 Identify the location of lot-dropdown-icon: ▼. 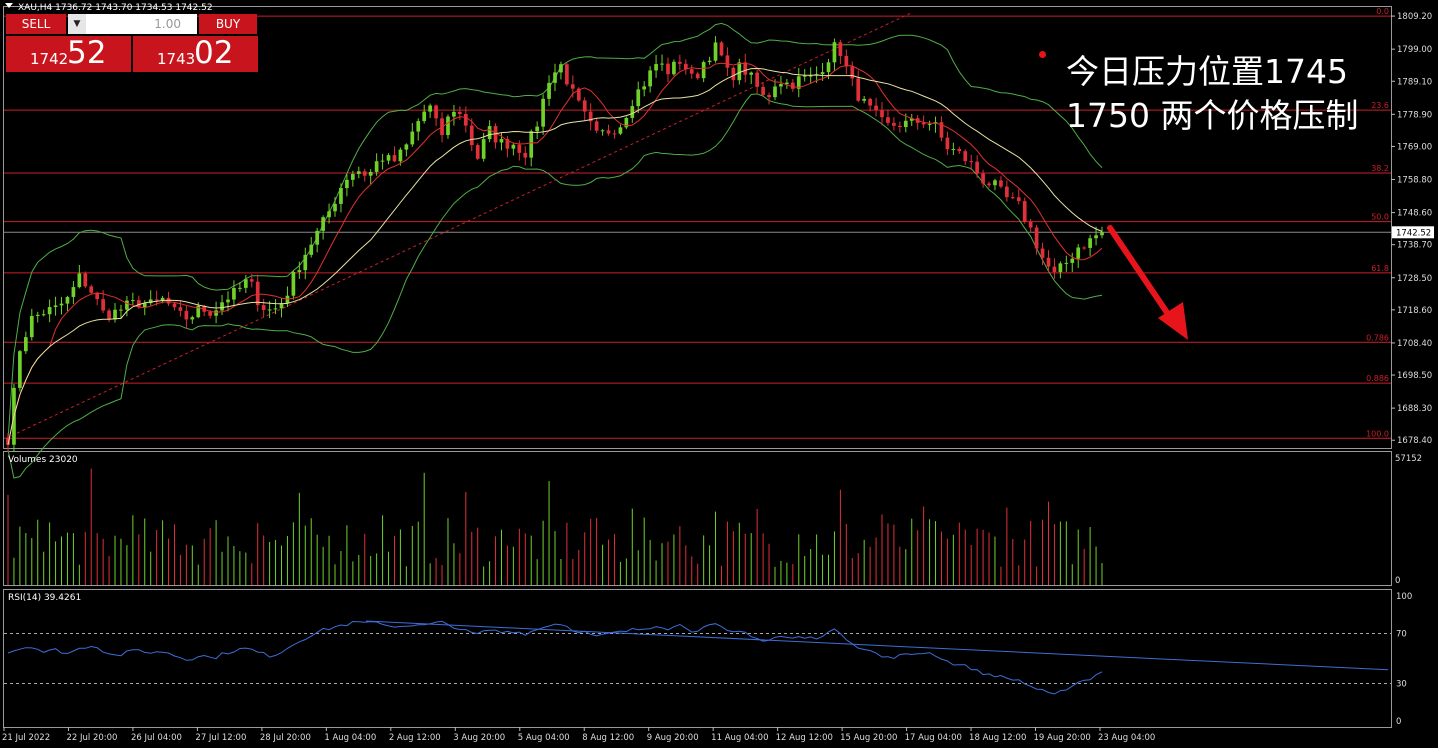
(77, 24).